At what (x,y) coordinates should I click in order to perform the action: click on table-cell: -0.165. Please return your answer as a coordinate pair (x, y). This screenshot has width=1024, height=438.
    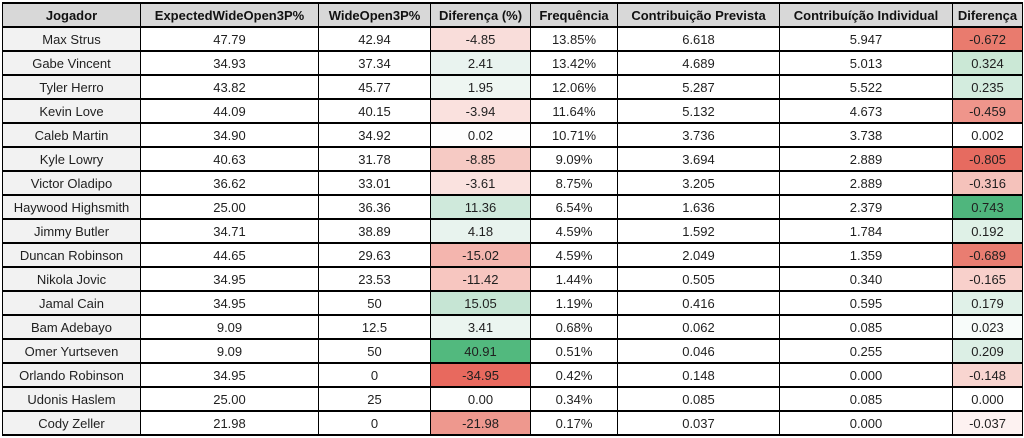
    Looking at the image, I should click on (987, 279).